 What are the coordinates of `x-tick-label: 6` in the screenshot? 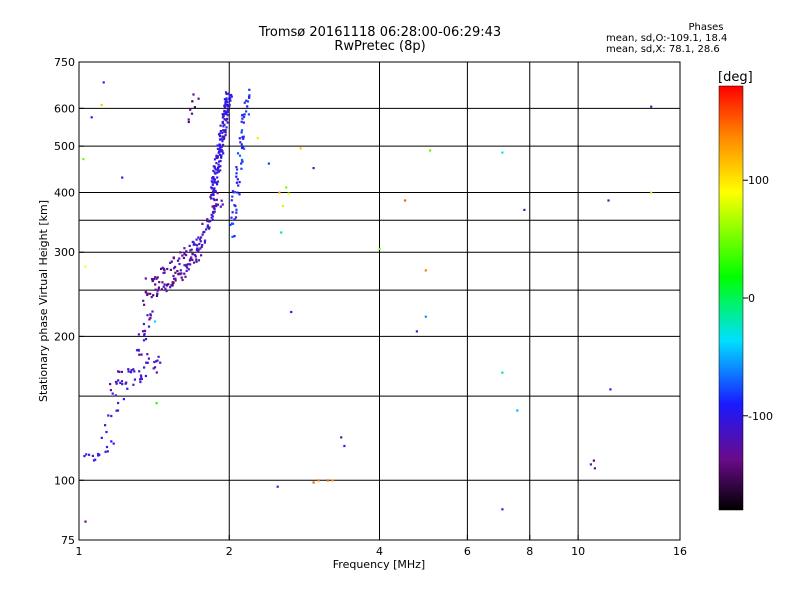 It's located at (467, 551).